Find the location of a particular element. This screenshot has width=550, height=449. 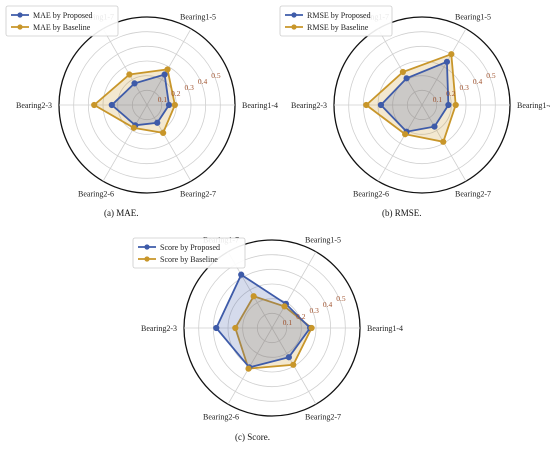

legend-entry: Score by Baseline is located at coordinates (189, 259).